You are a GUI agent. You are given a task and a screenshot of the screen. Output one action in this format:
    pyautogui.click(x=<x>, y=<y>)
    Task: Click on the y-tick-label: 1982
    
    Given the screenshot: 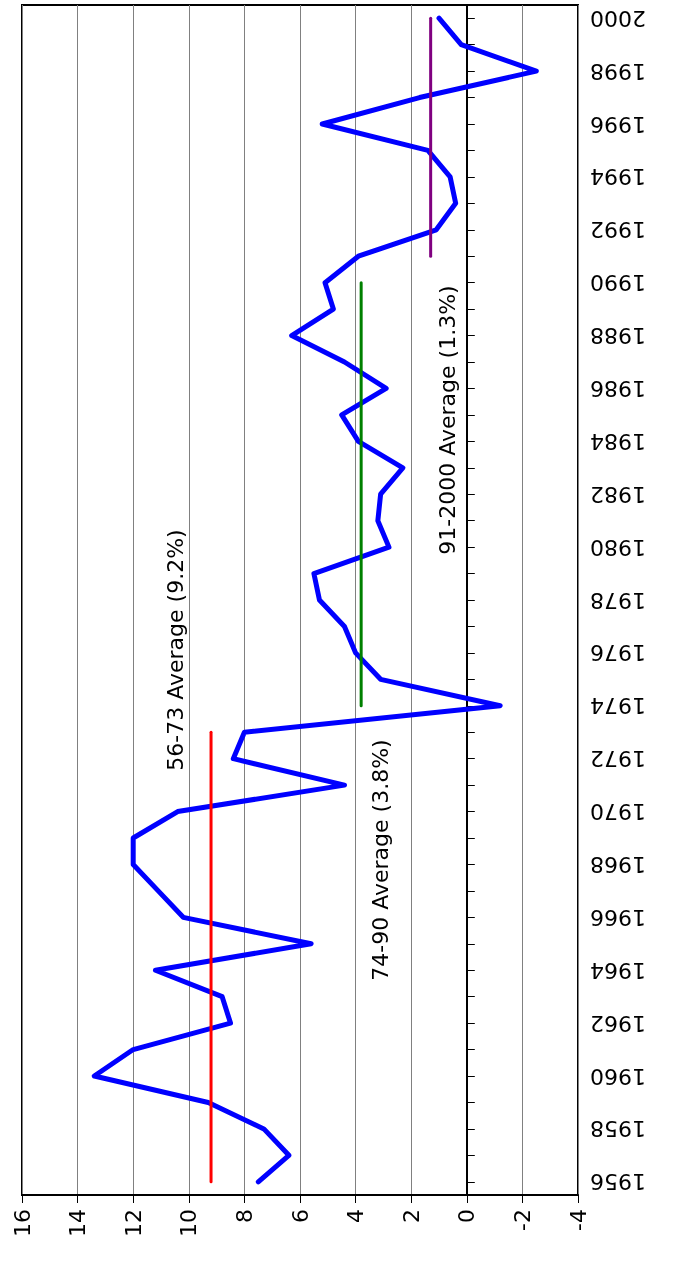 What is the action you would take?
    pyautogui.click(x=618, y=494)
    